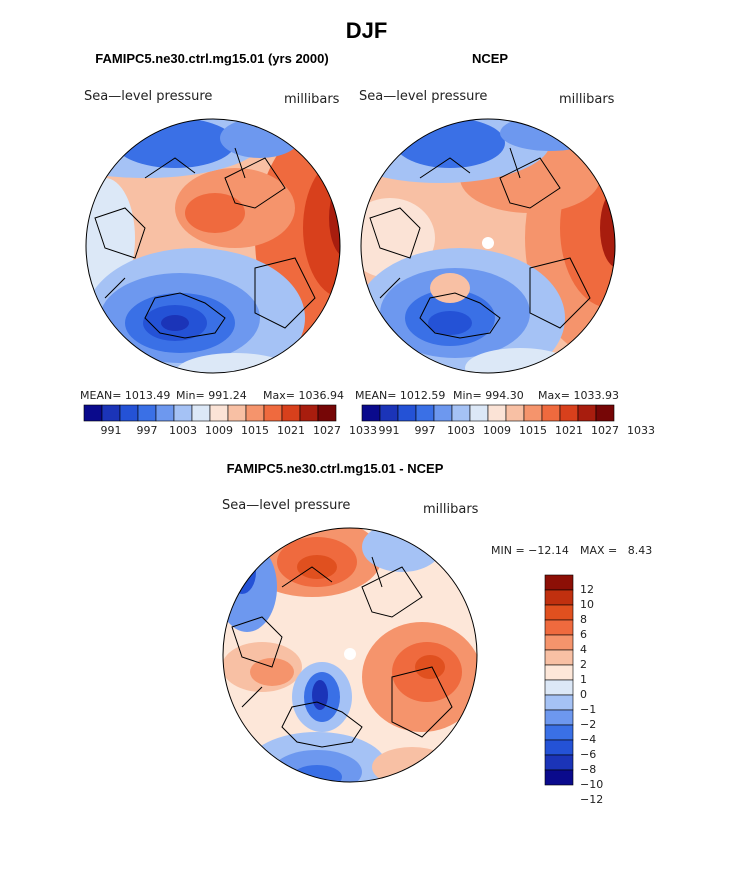 This screenshot has width=733, height=882. Describe the element at coordinates (616, 550) in the screenshot. I see `diff-max-stat: MAX = 8.43` at that location.